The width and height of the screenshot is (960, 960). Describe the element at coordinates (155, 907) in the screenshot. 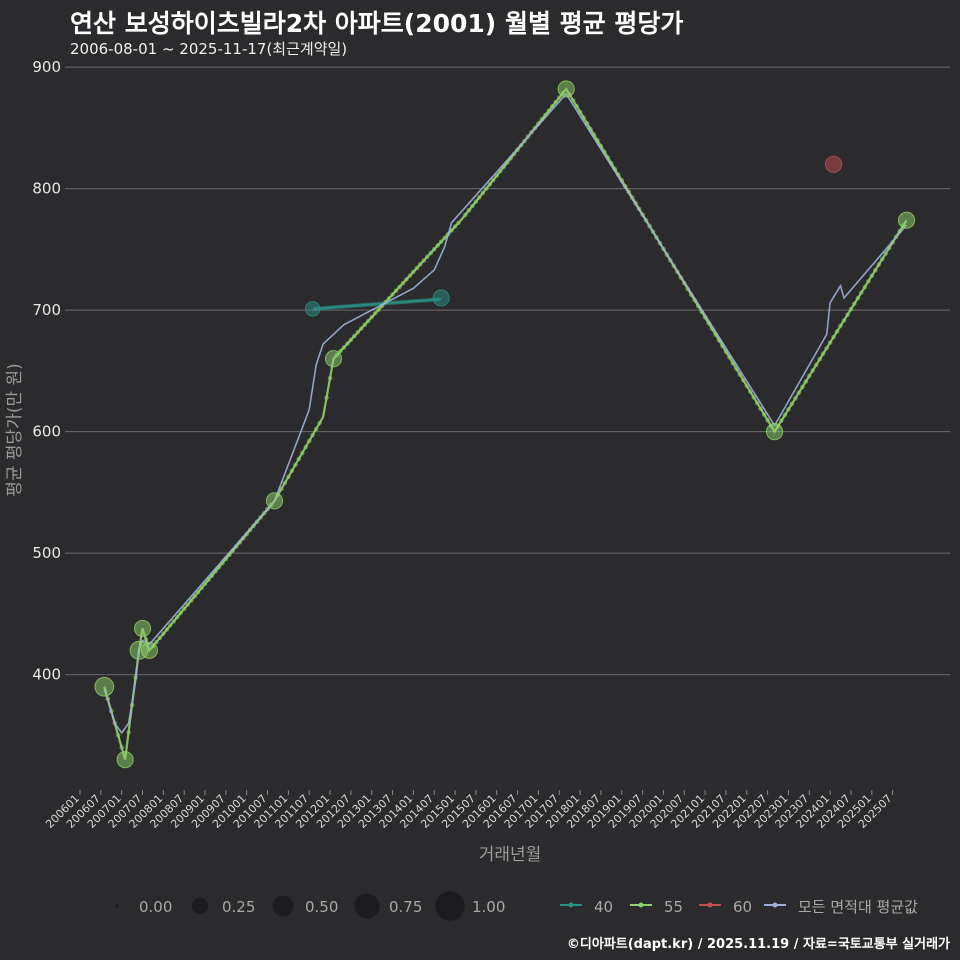

I see `size-legend-label: 0.00` at that location.